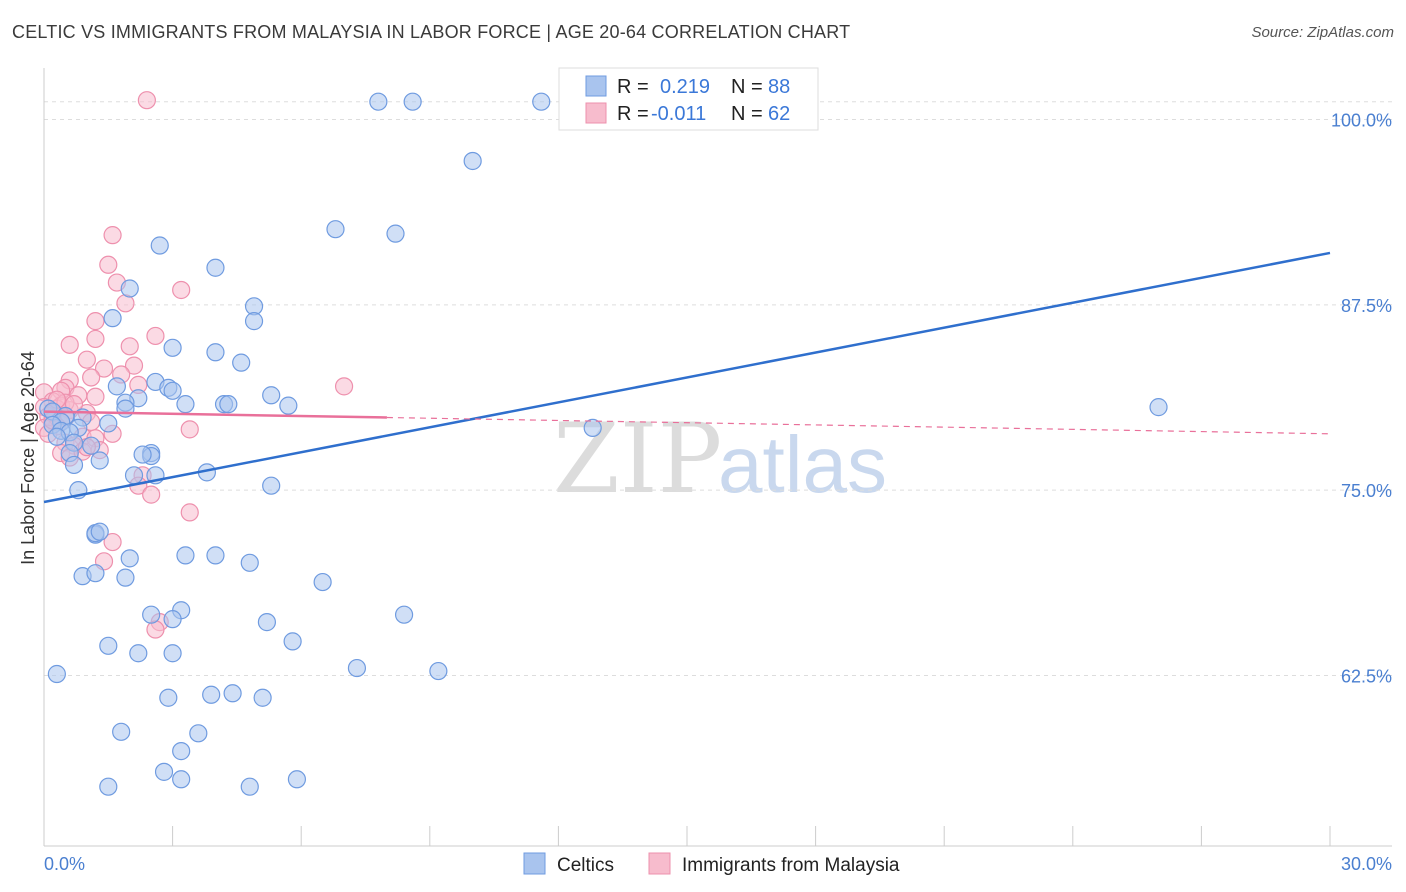 This screenshot has height=892, width=1406. I want to click on trend-line-pink-dashed, so click(858, 425).